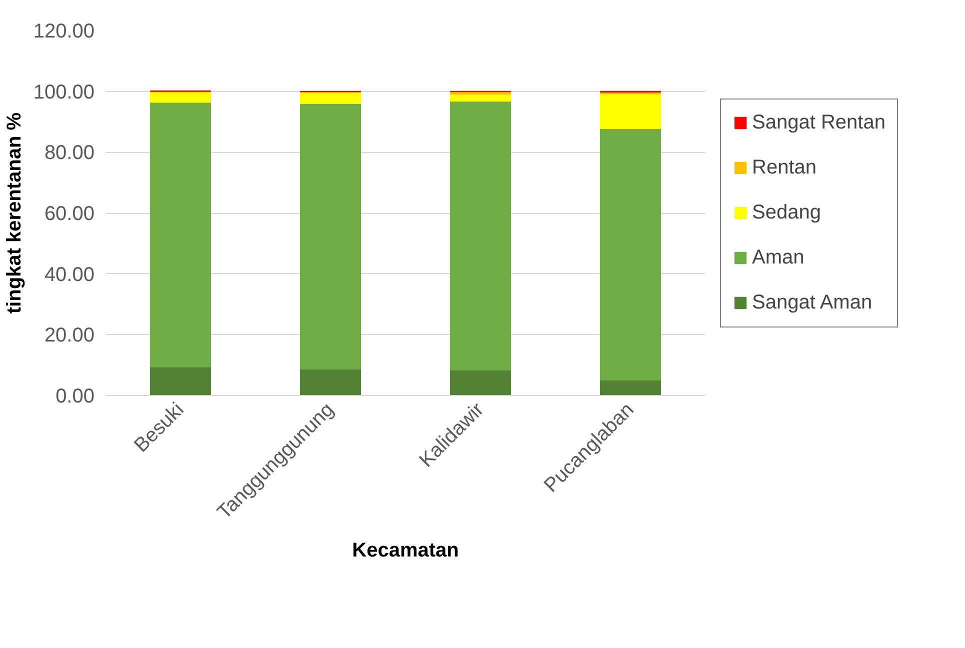  I want to click on y-tick-label: 40.00, so click(69, 275).